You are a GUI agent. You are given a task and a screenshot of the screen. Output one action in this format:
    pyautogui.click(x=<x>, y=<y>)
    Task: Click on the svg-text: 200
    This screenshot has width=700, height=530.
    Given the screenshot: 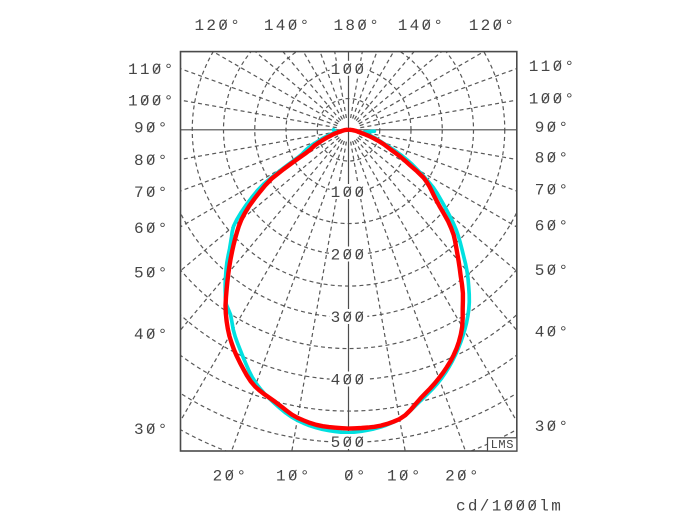 What is the action you would take?
    pyautogui.click(x=349, y=256)
    